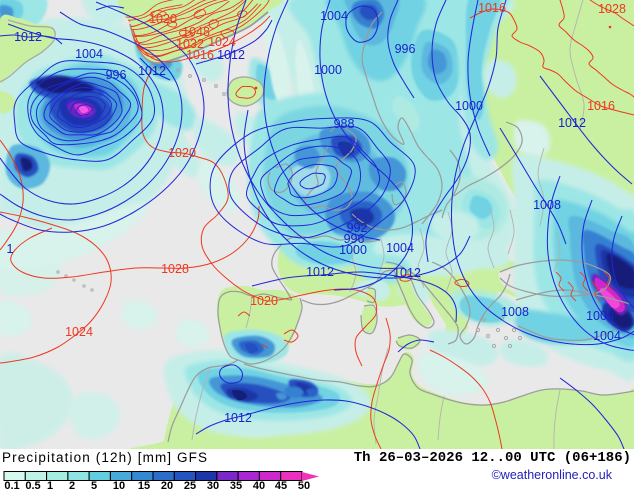  Describe the element at coordinates (357, 228) in the screenshot. I see `svg-text: 992` at that location.